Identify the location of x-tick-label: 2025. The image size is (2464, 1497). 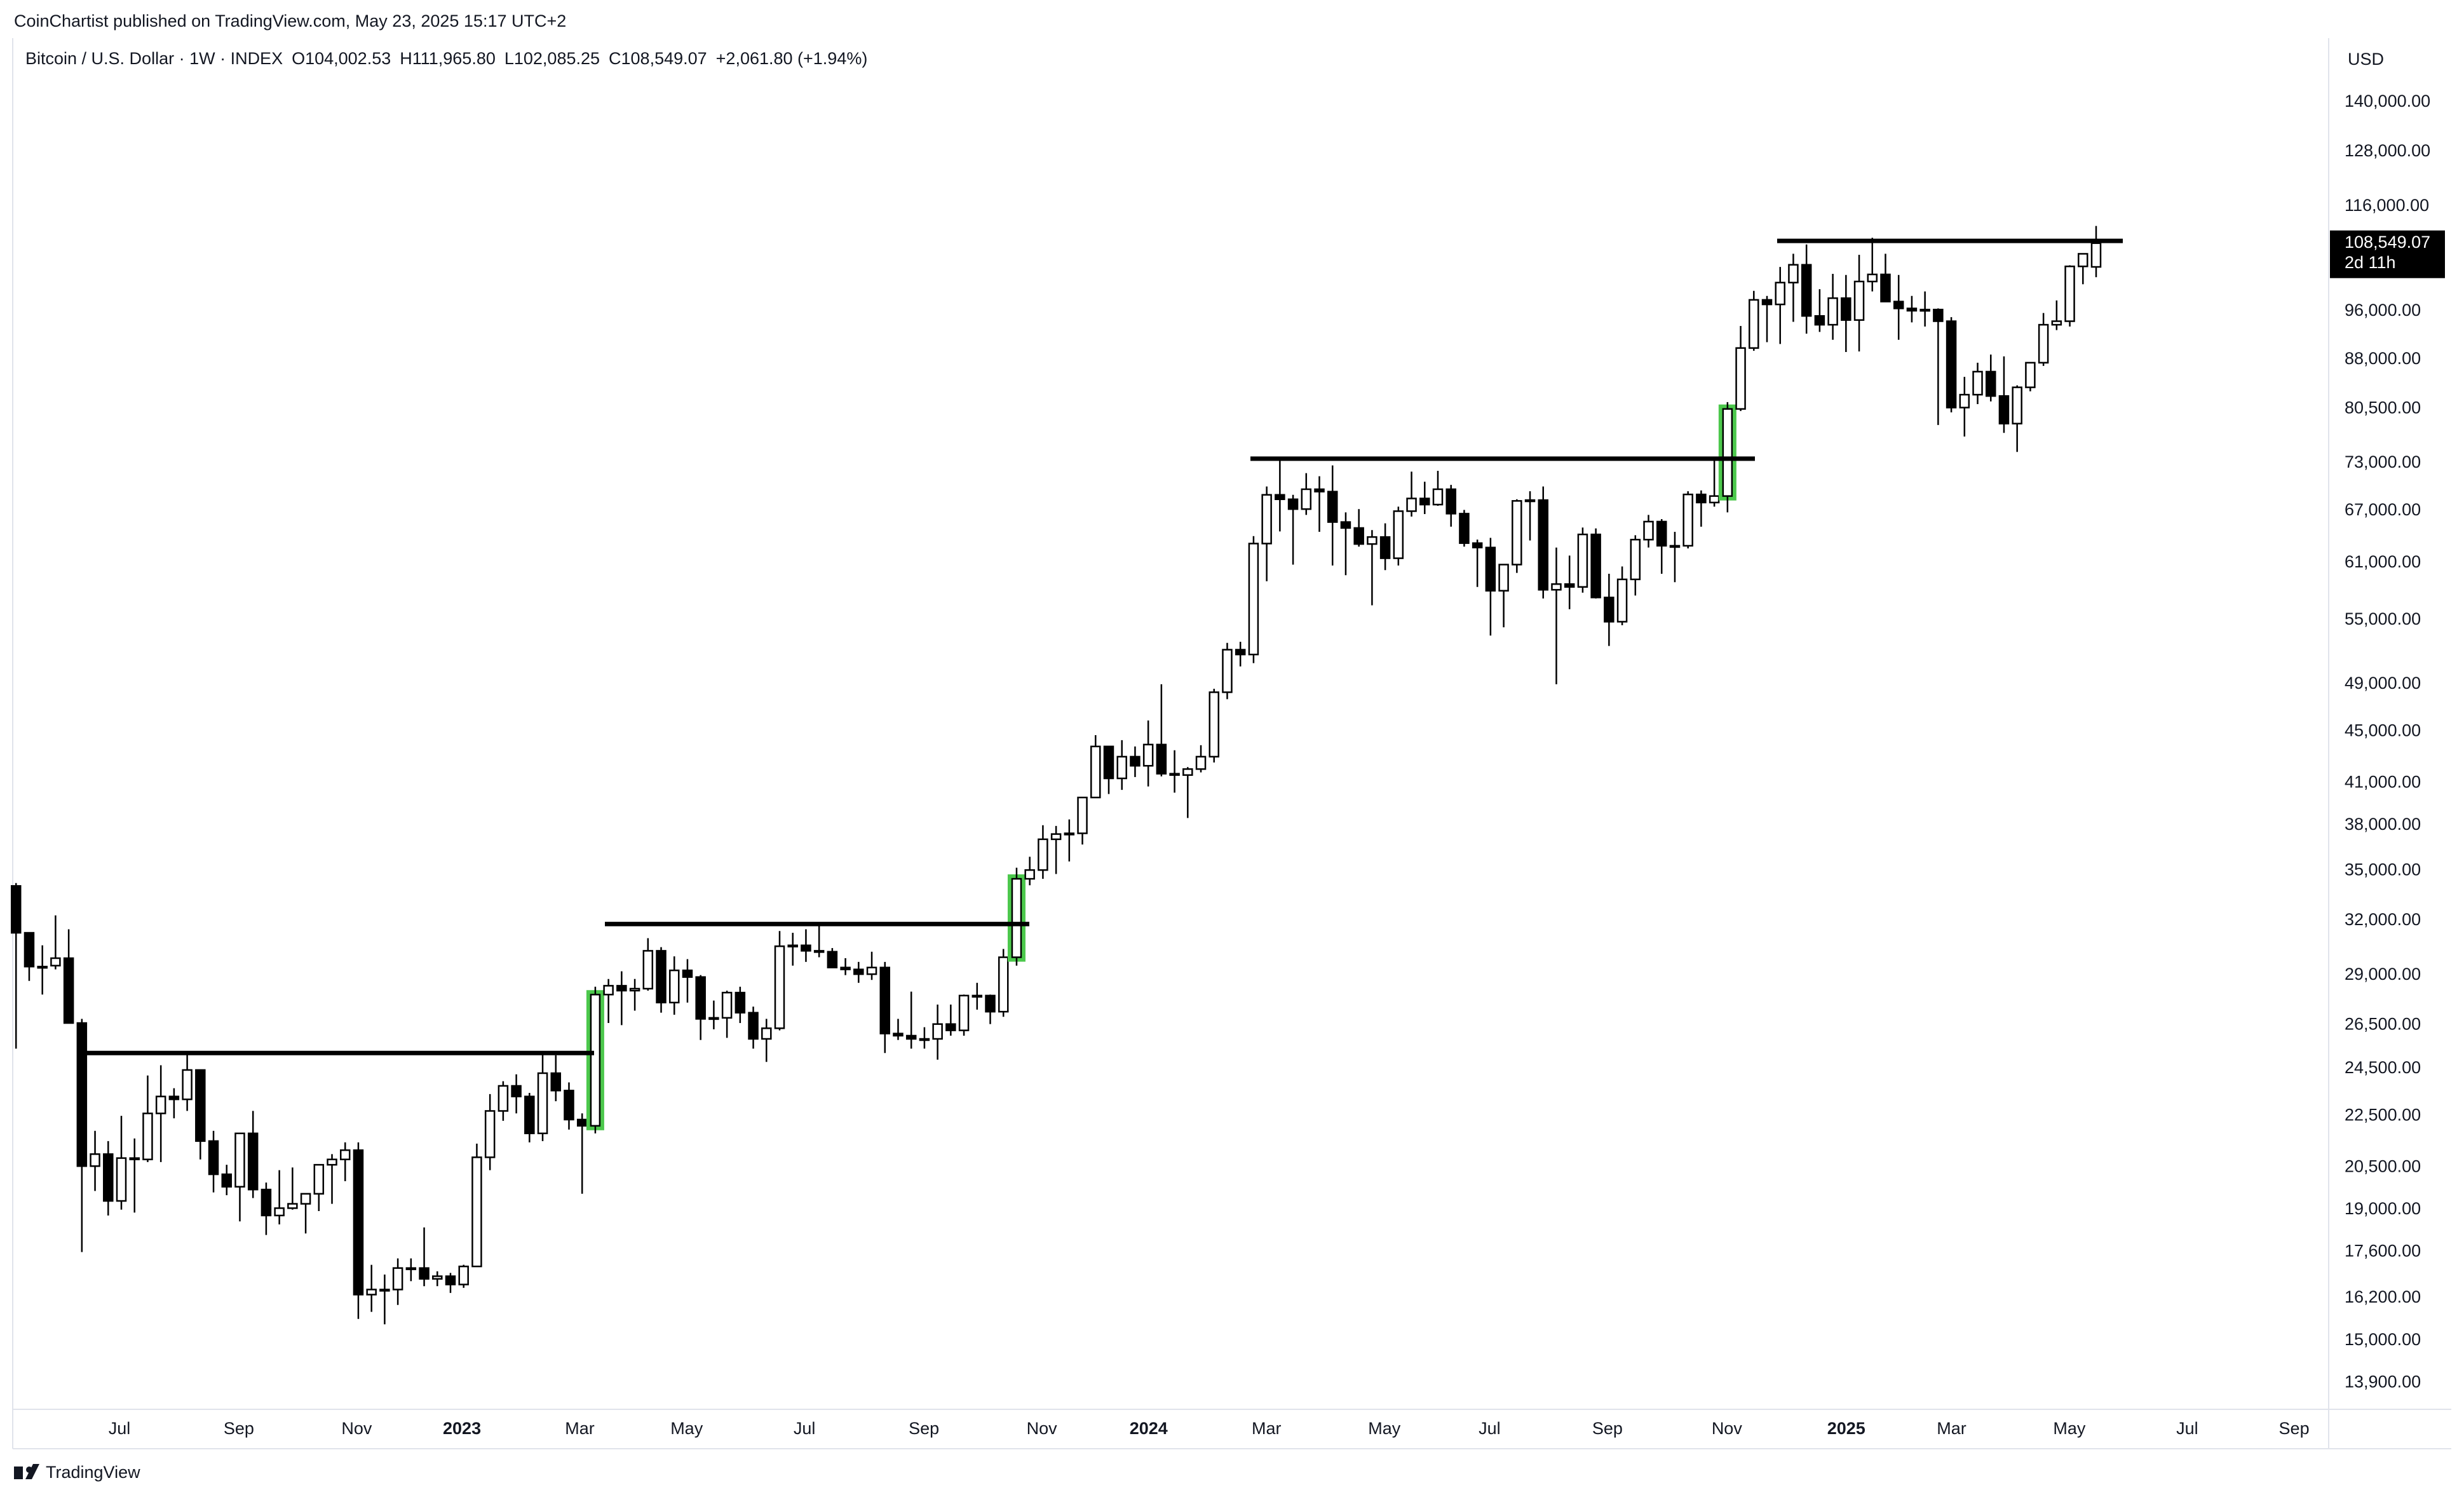
(1846, 1428).